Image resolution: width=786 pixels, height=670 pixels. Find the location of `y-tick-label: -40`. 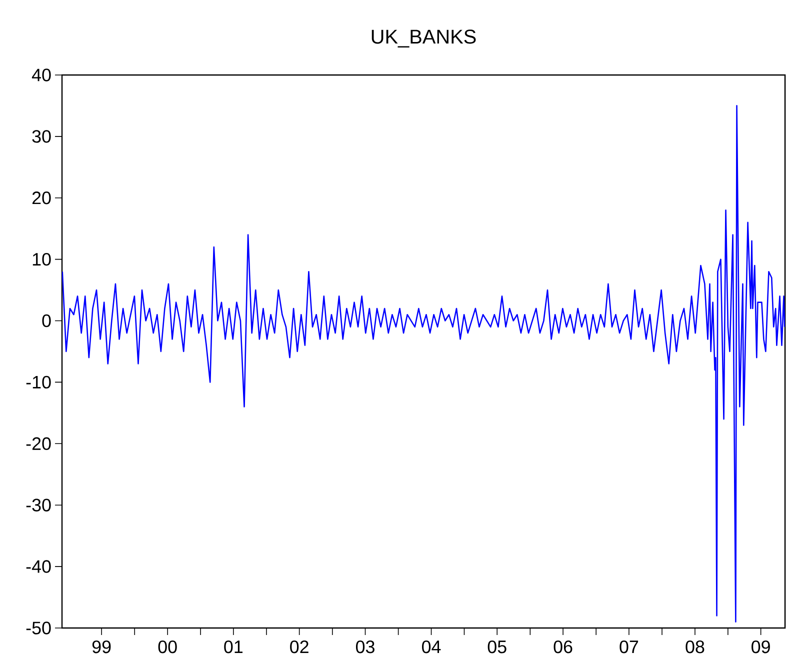

y-tick-label: -40 is located at coordinates (38, 566).